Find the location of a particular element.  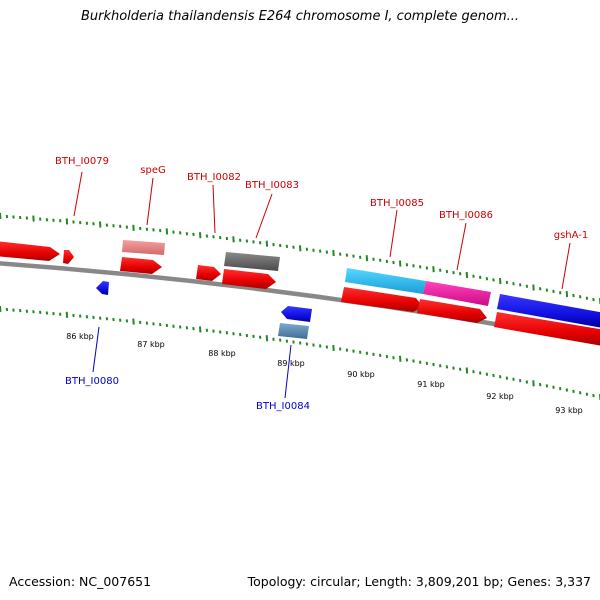

gene-label-BTH_I0084: BTH_I0084 is located at coordinates (283, 406).